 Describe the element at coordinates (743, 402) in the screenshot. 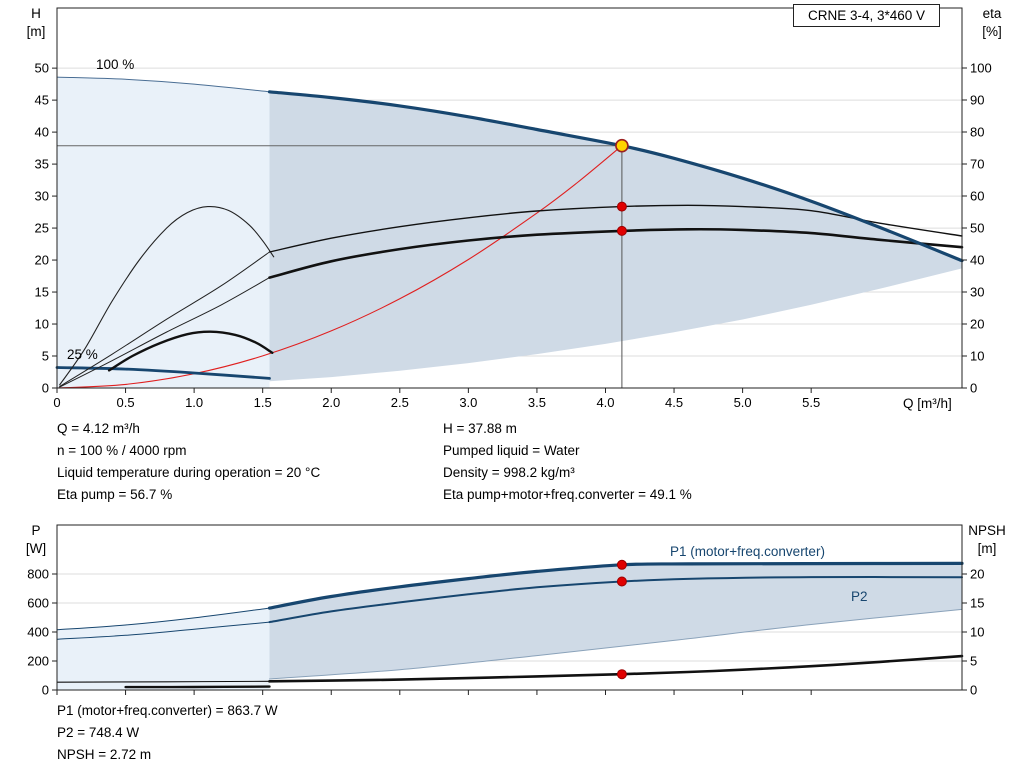

I see `tick-label: 5.0` at that location.